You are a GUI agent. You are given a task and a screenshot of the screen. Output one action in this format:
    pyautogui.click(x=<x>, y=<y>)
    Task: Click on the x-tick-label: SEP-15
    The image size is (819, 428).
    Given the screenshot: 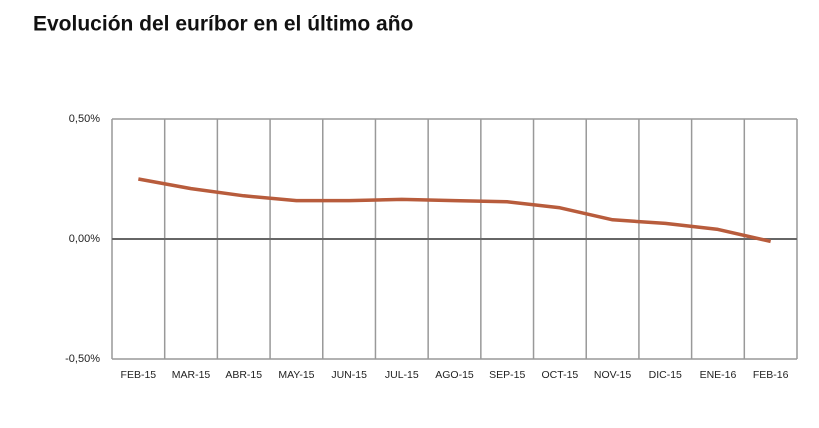 What is the action you would take?
    pyautogui.click(x=507, y=375)
    